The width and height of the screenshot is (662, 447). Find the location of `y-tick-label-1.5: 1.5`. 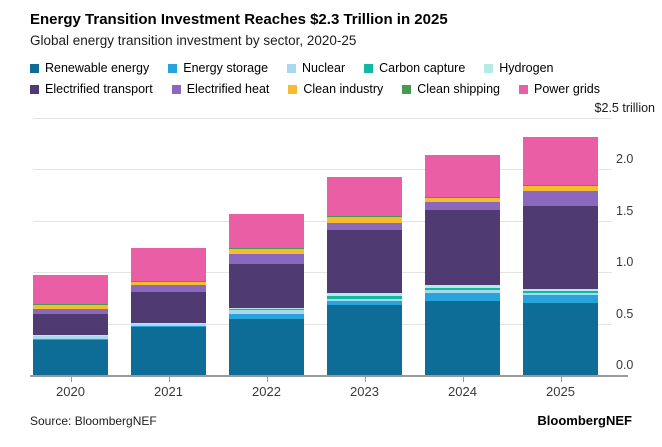

y-tick-label-1.5: 1.5 is located at coordinates (625, 210).